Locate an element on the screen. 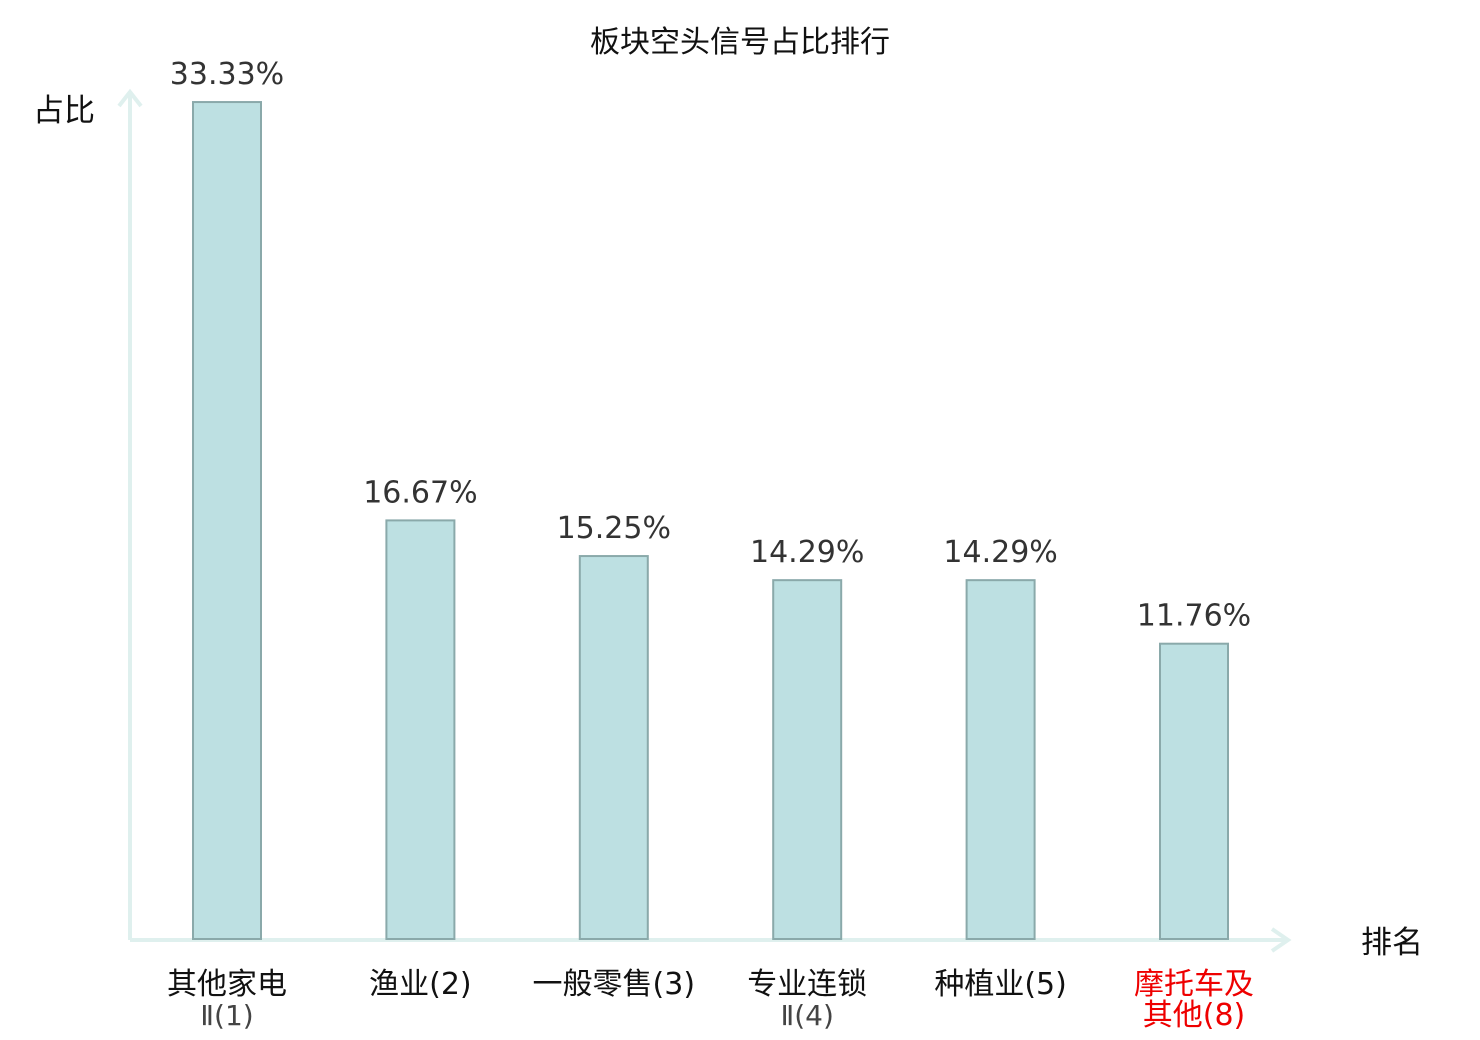  bar-value-label: 15.25% is located at coordinates (614, 528).